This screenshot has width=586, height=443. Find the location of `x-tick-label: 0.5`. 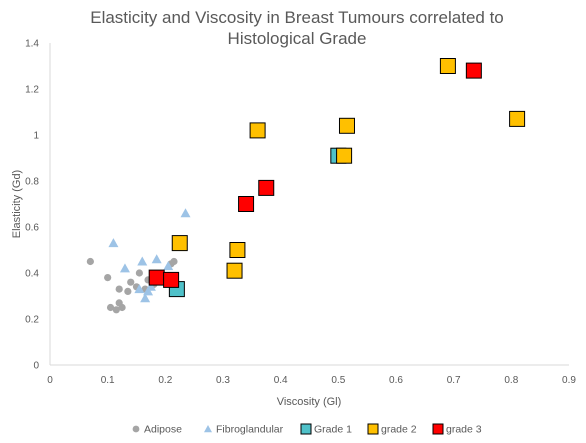

x-tick-label: 0.5 is located at coordinates (338, 380).